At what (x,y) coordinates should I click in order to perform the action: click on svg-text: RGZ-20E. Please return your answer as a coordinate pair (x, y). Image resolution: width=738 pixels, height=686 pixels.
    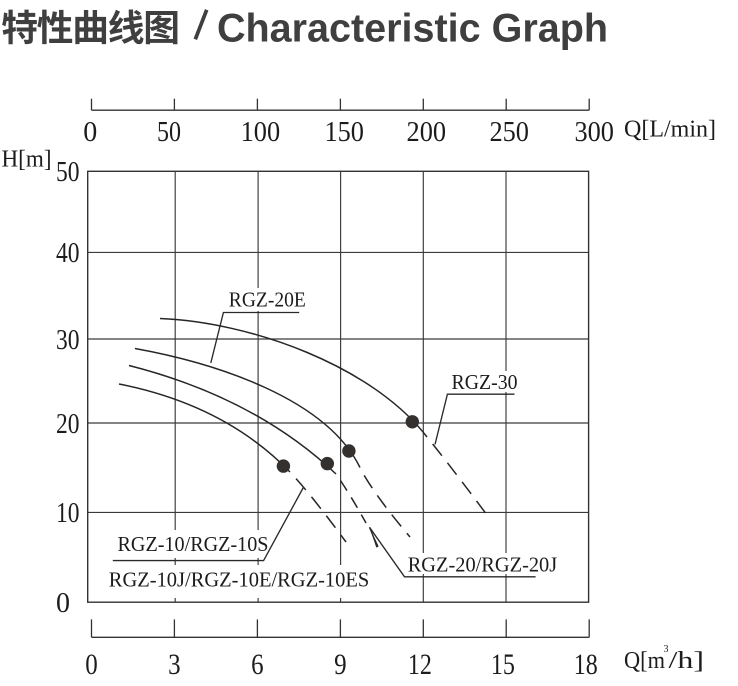
    Looking at the image, I should click on (267, 300).